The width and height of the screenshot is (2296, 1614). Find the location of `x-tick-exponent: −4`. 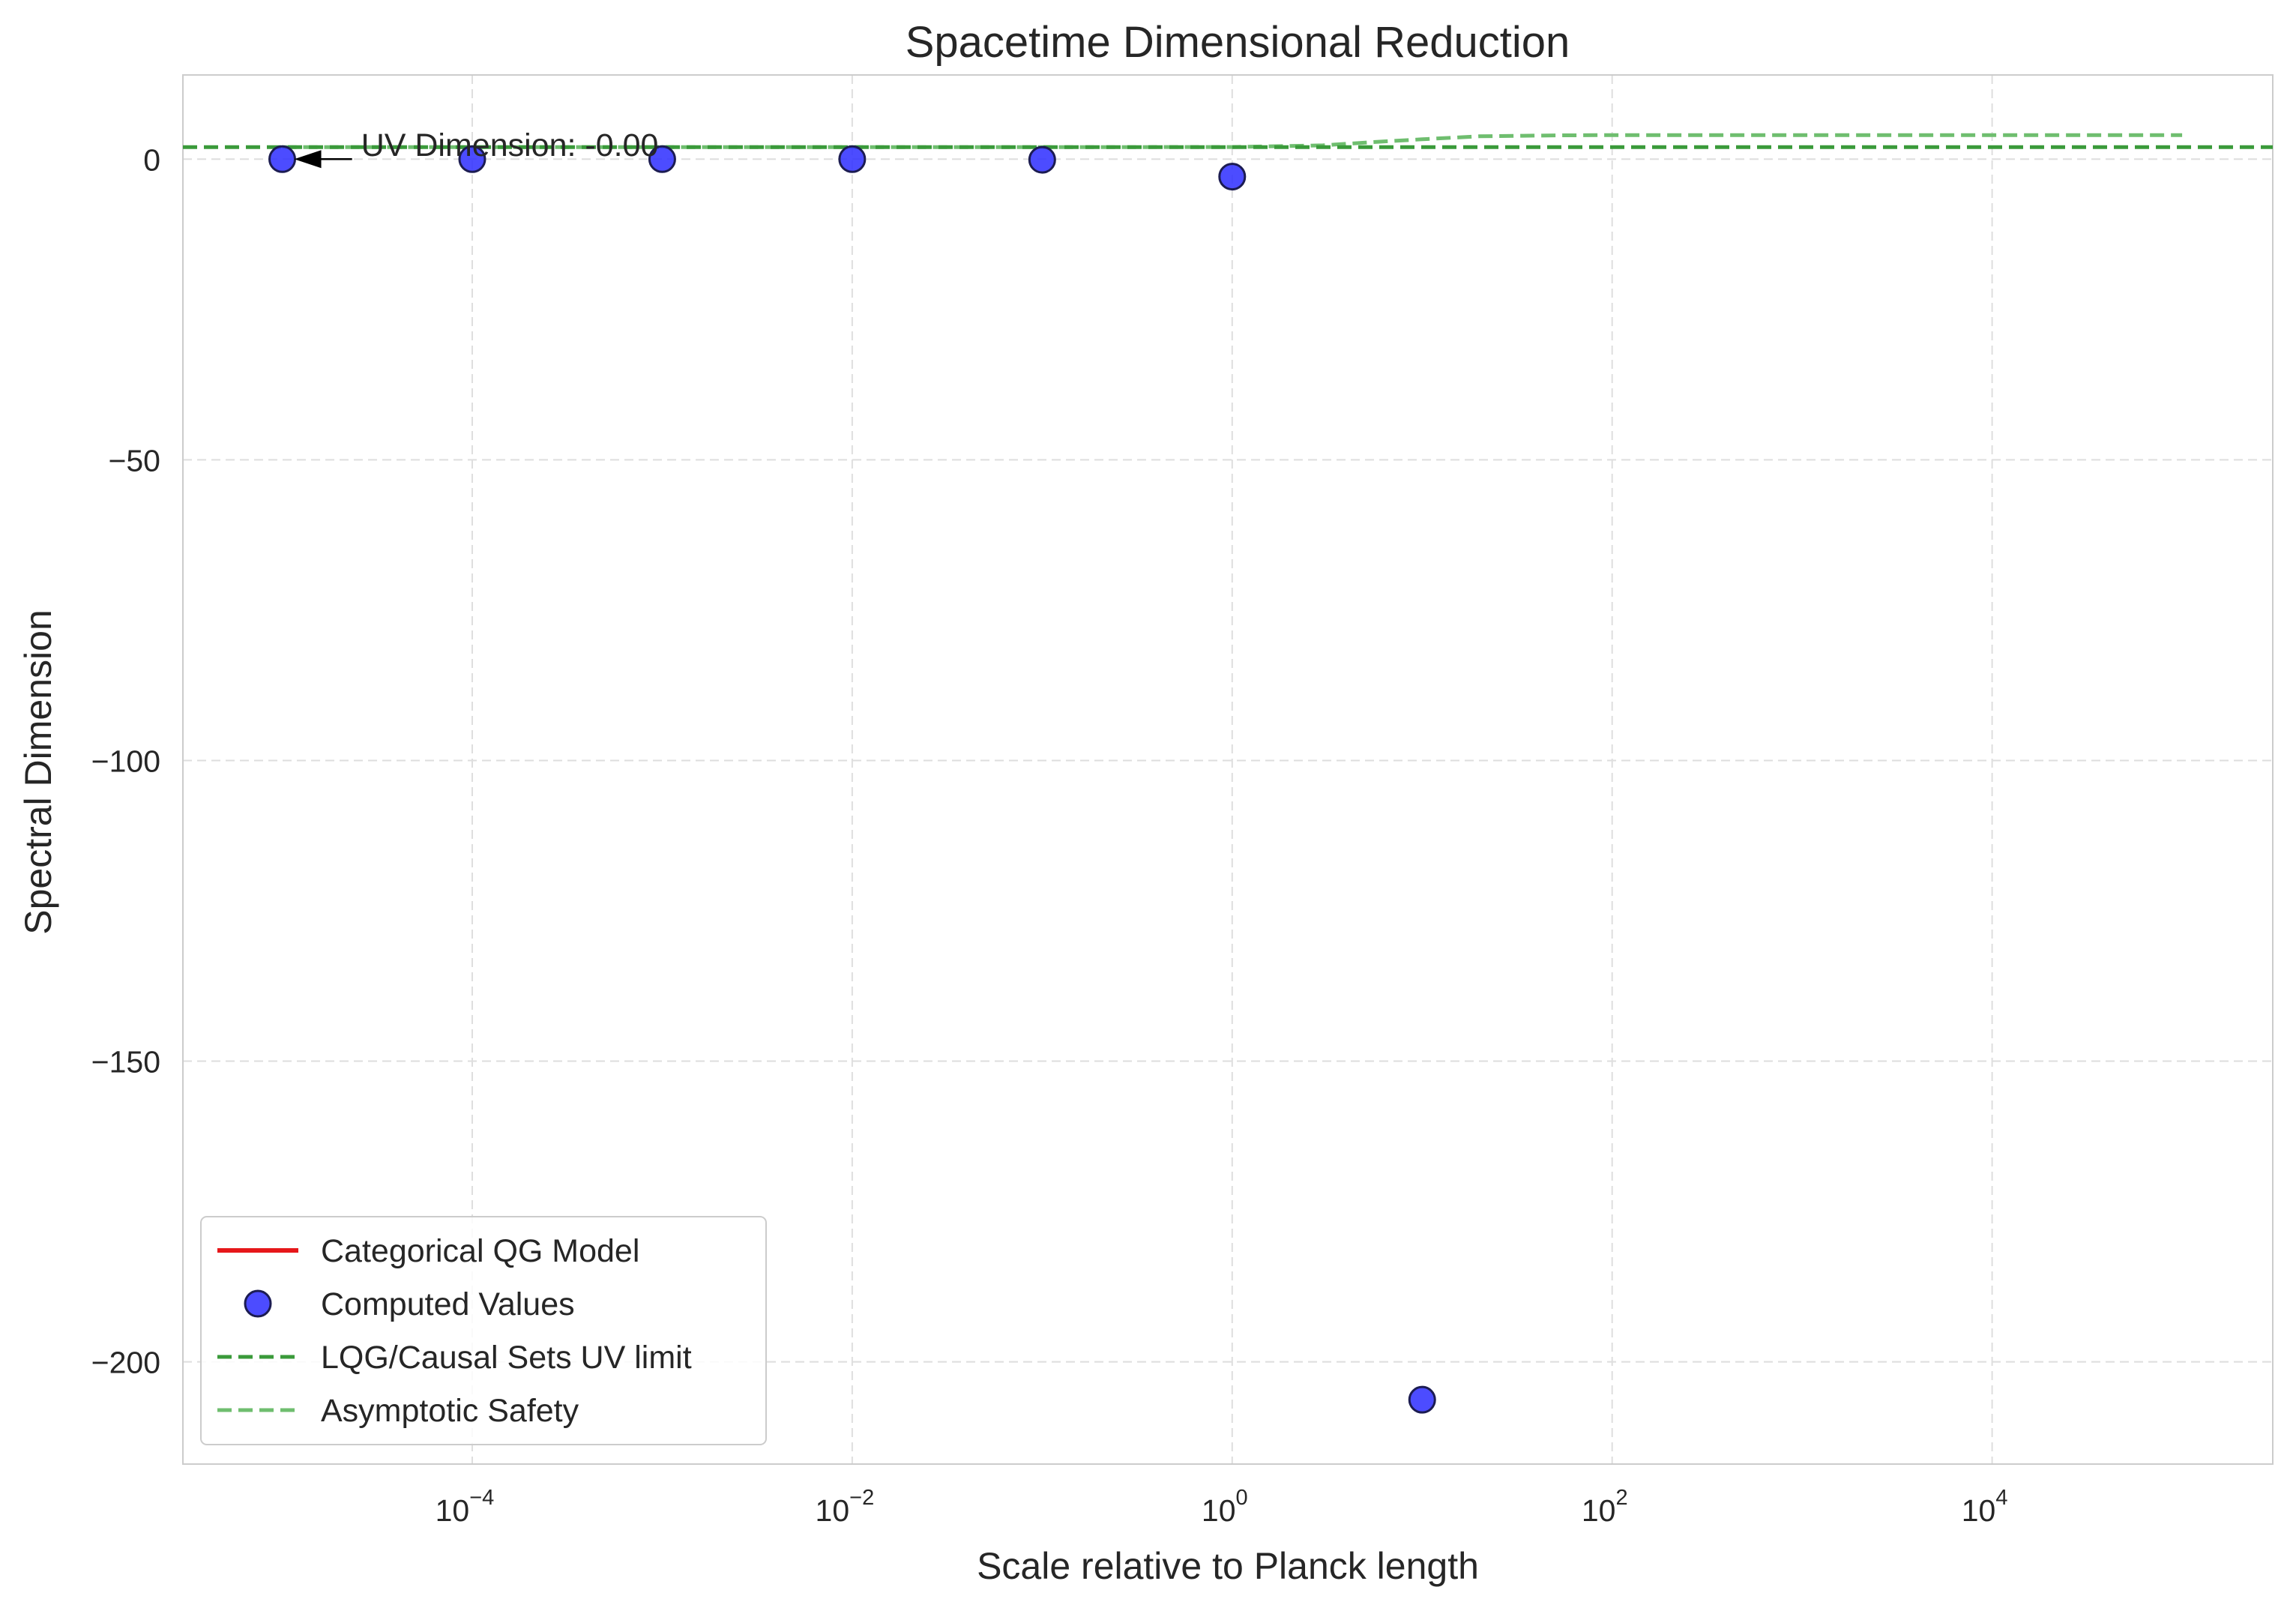

x-tick-exponent: −4 is located at coordinates (481, 1498).